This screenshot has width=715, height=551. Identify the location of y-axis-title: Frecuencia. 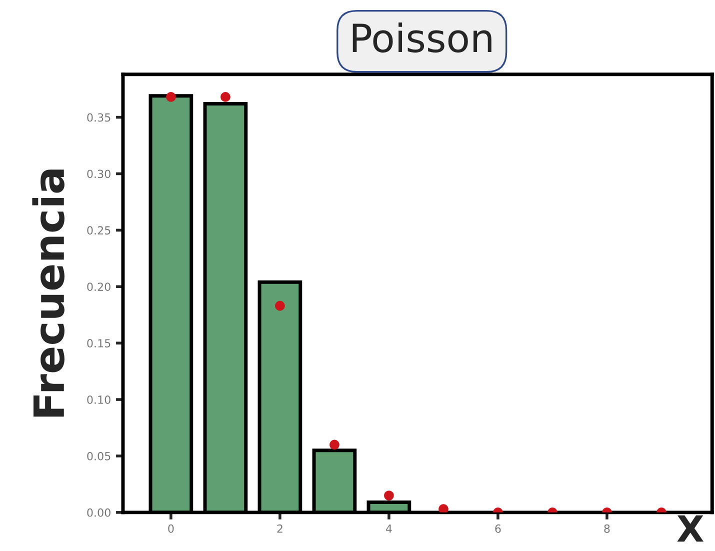
(48, 293).